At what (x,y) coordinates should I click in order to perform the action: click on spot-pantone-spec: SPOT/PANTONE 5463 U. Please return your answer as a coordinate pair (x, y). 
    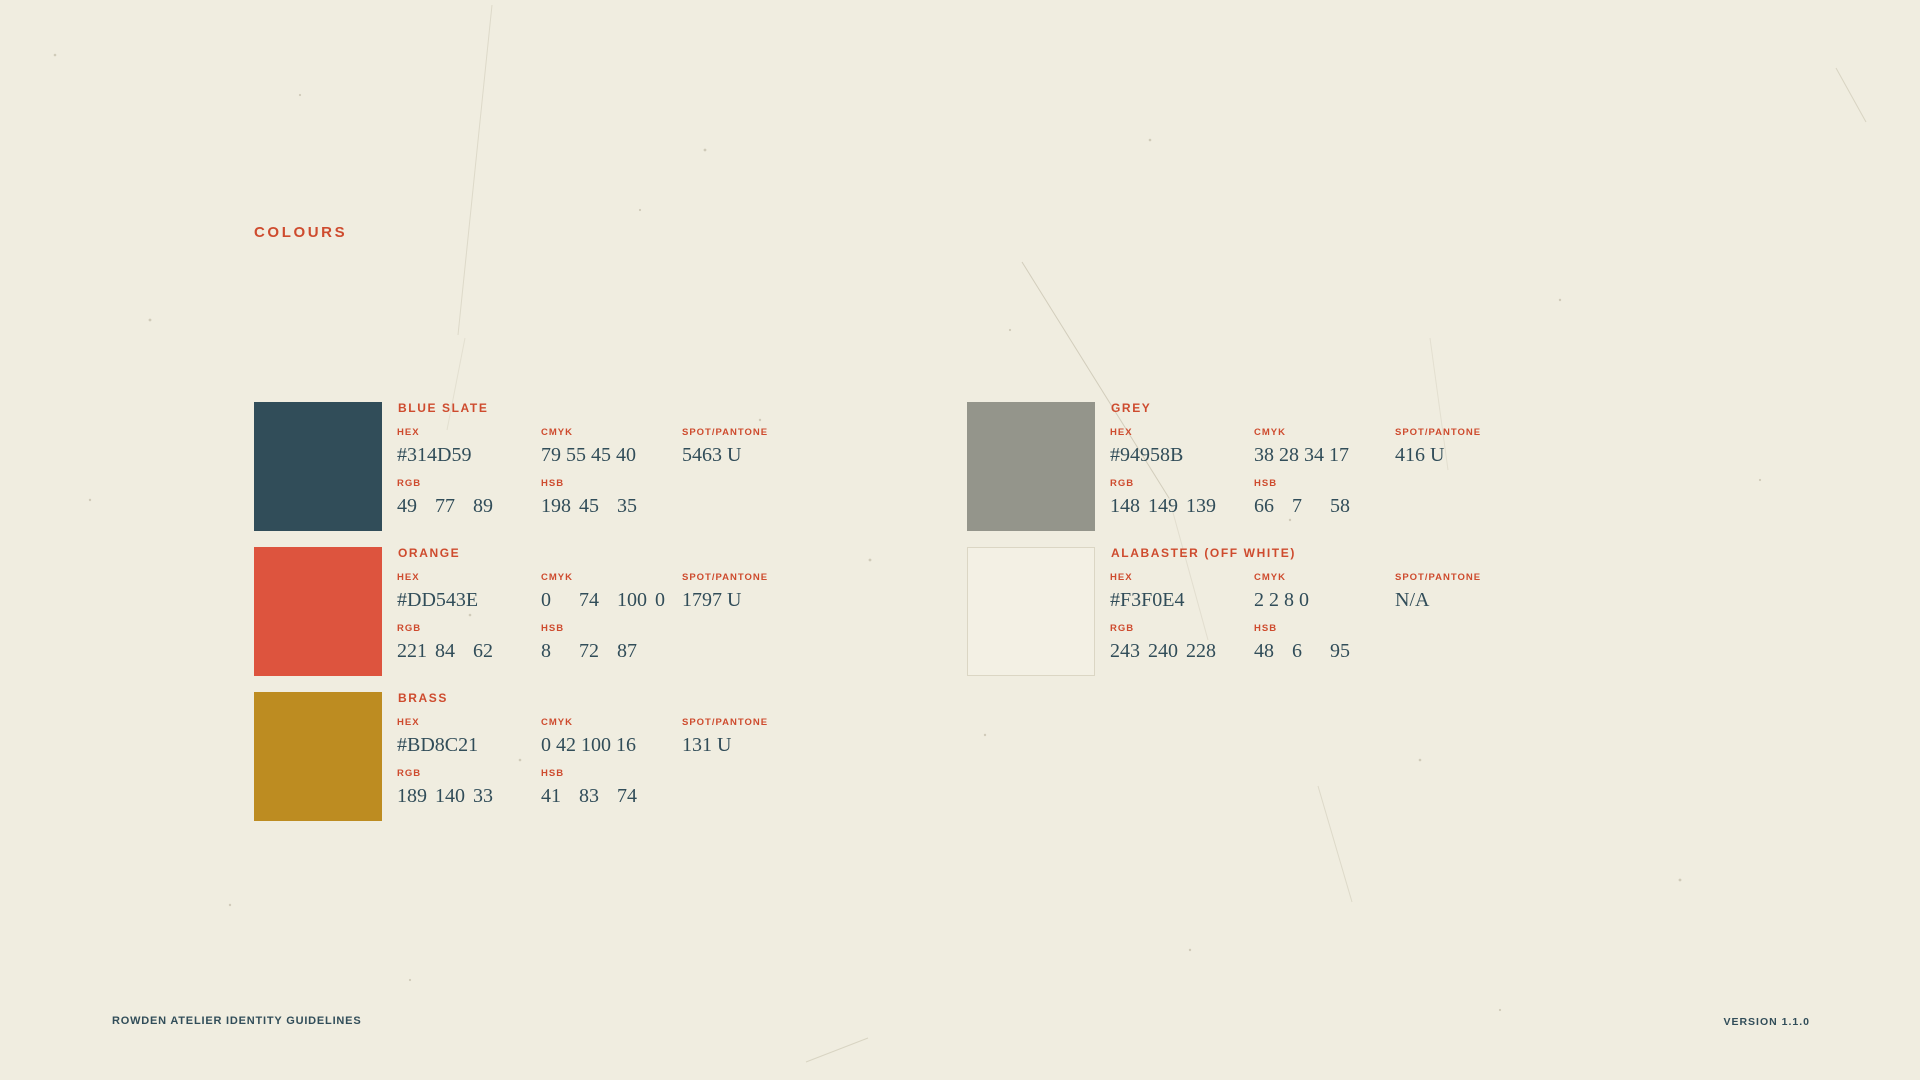
    Looking at the image, I should click on (725, 446).